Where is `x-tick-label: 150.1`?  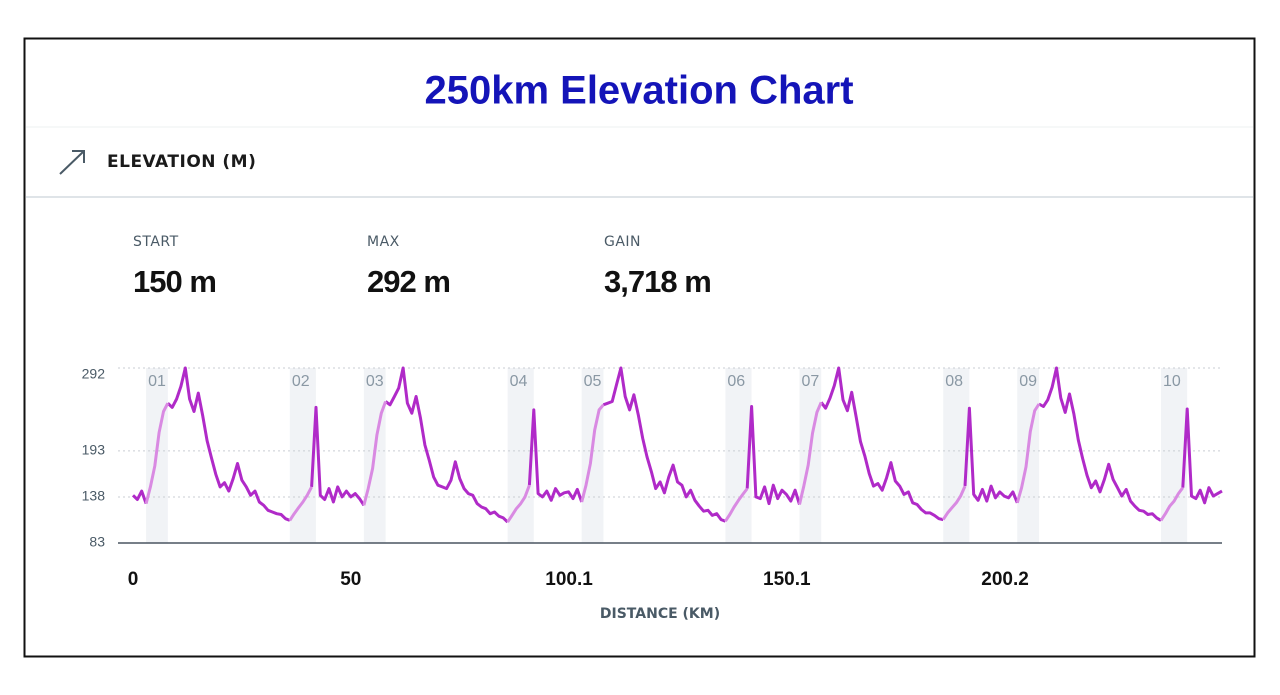
x-tick-label: 150.1 is located at coordinates (787, 579).